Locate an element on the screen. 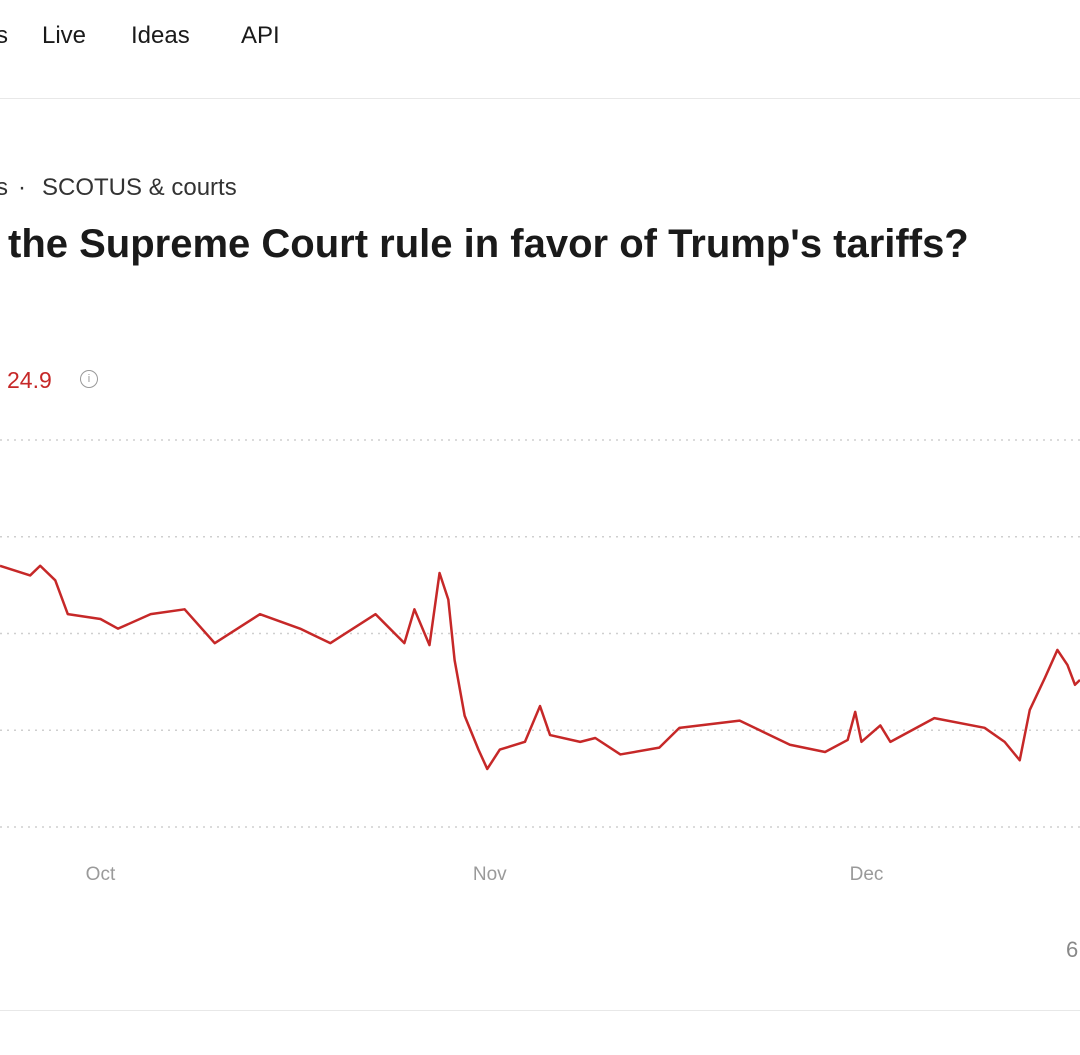 The width and height of the screenshot is (1080, 1055). nav-item: s is located at coordinates (4, 35).